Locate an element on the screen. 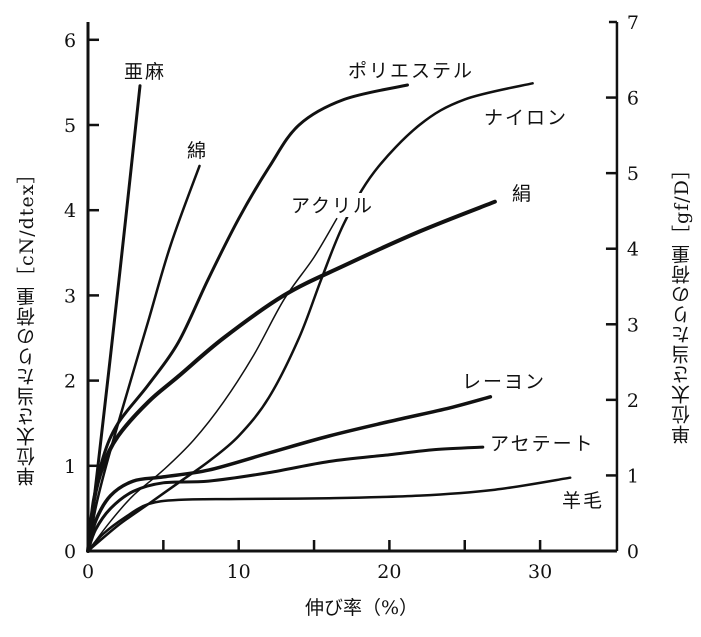 This screenshot has width=701, height=637. x-tick-label: 10 is located at coordinates (239, 572).